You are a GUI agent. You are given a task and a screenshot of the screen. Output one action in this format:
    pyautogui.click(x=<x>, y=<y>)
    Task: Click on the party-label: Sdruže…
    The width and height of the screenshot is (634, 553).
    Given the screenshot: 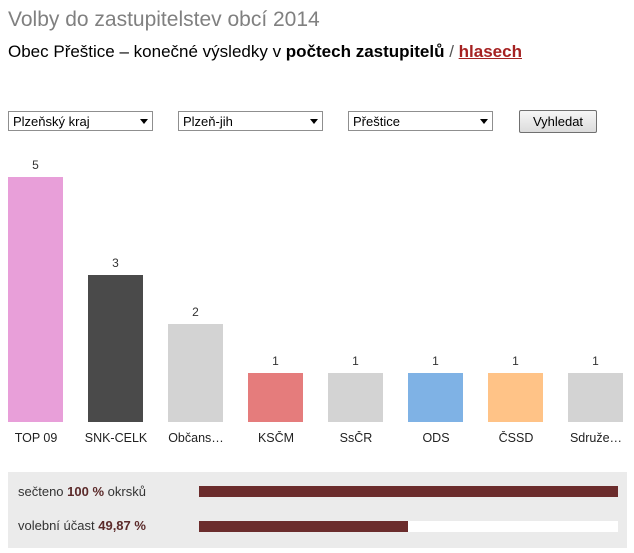 What is the action you would take?
    pyautogui.click(x=596, y=438)
    